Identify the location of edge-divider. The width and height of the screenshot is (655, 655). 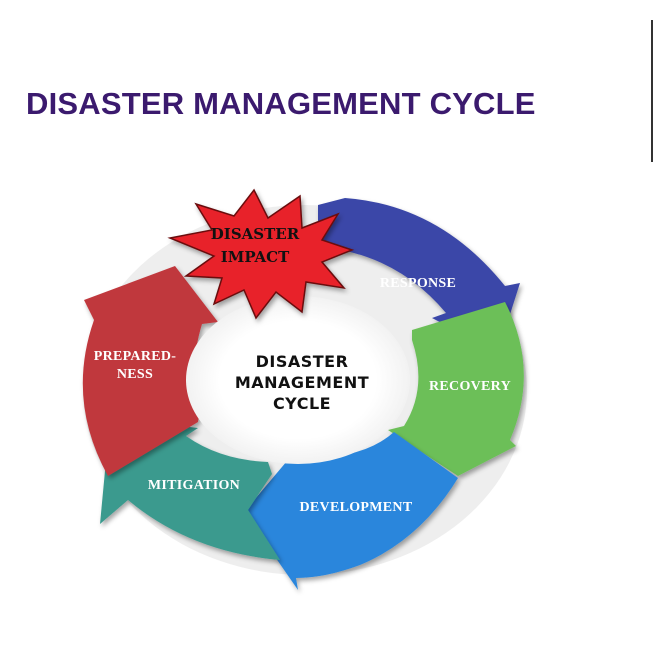
(652, 91).